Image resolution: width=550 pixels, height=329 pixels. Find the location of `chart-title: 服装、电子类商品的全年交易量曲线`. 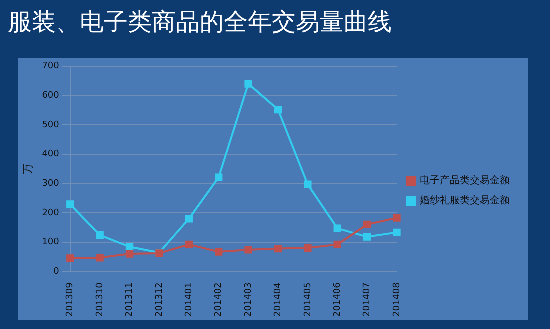

chart-title: 服装、电子类商品的全年交易量曲线 is located at coordinates (200, 22).